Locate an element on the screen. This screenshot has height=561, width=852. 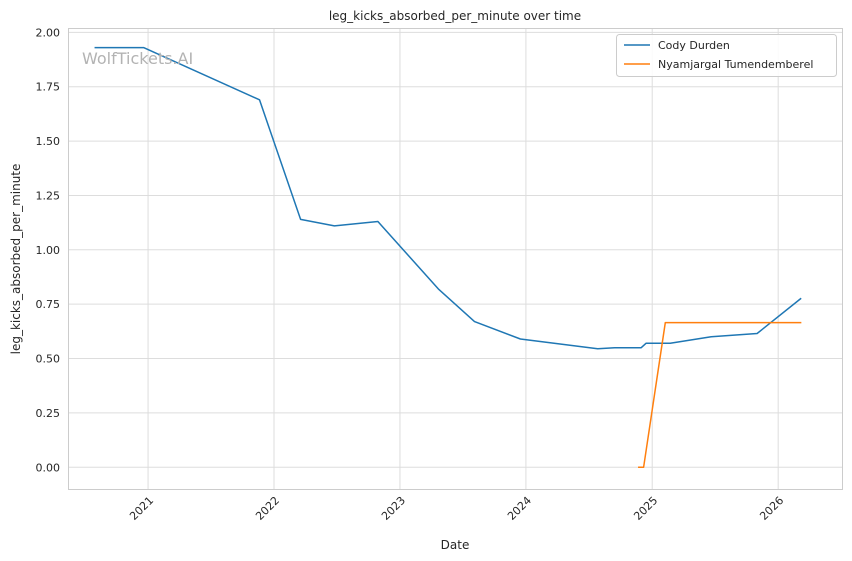
y-tick-label: 0.25 is located at coordinates (48, 413).